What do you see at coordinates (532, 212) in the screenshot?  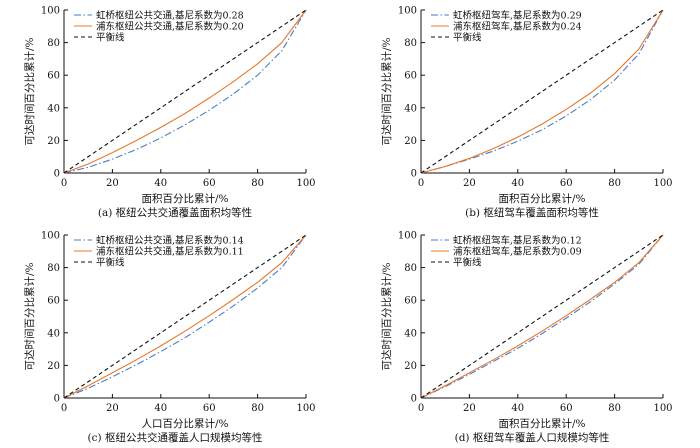 I see `panel-caption: (b) 枢纽驾车覆盖面积均等性` at bounding box center [532, 212].